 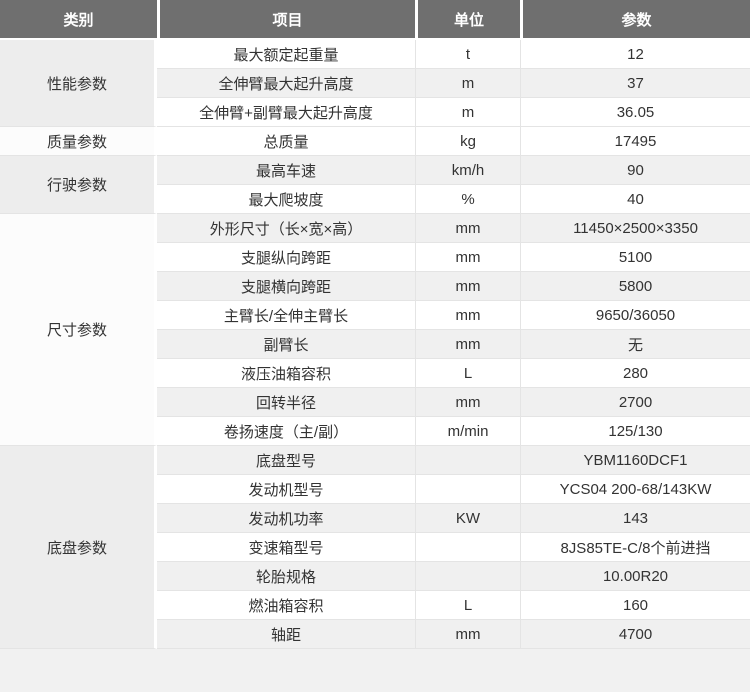 I want to click on table-row: 全伸臂+副臂最大起升高度 m 36.05, so click(x=375, y=112).